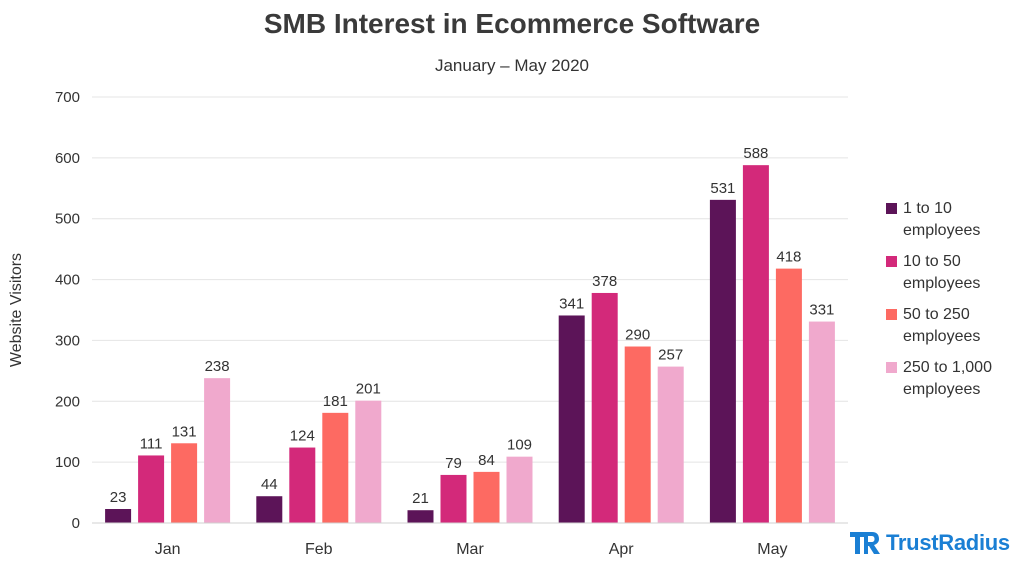 Image resolution: width=1024 pixels, height=576 pixels. I want to click on data-label: 109, so click(519, 445).